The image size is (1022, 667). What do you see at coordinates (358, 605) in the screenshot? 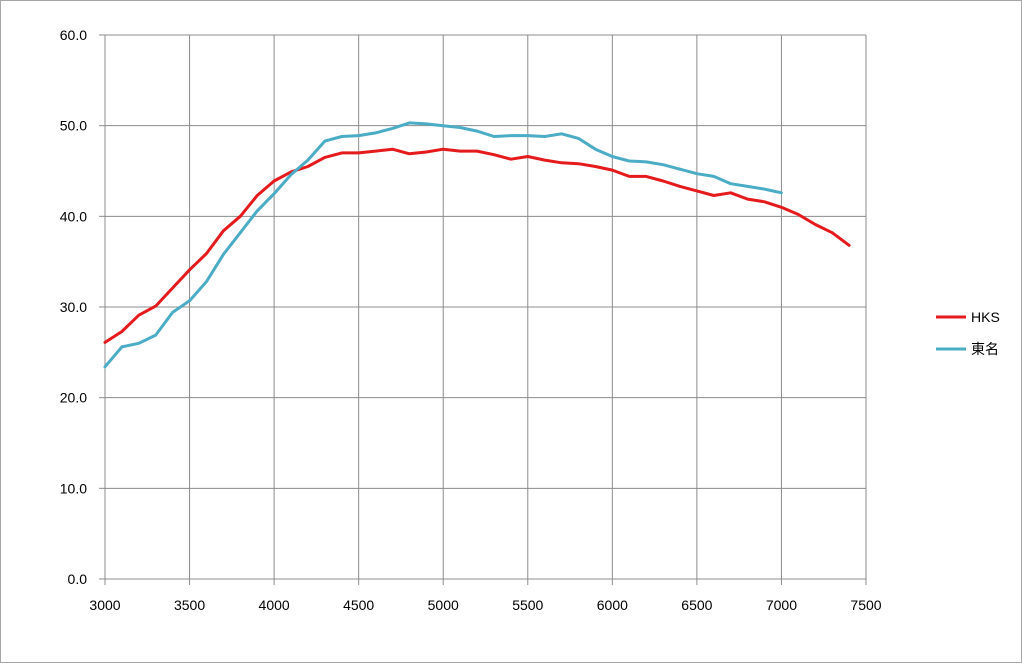
I see `x-tick-label: 4500` at bounding box center [358, 605].